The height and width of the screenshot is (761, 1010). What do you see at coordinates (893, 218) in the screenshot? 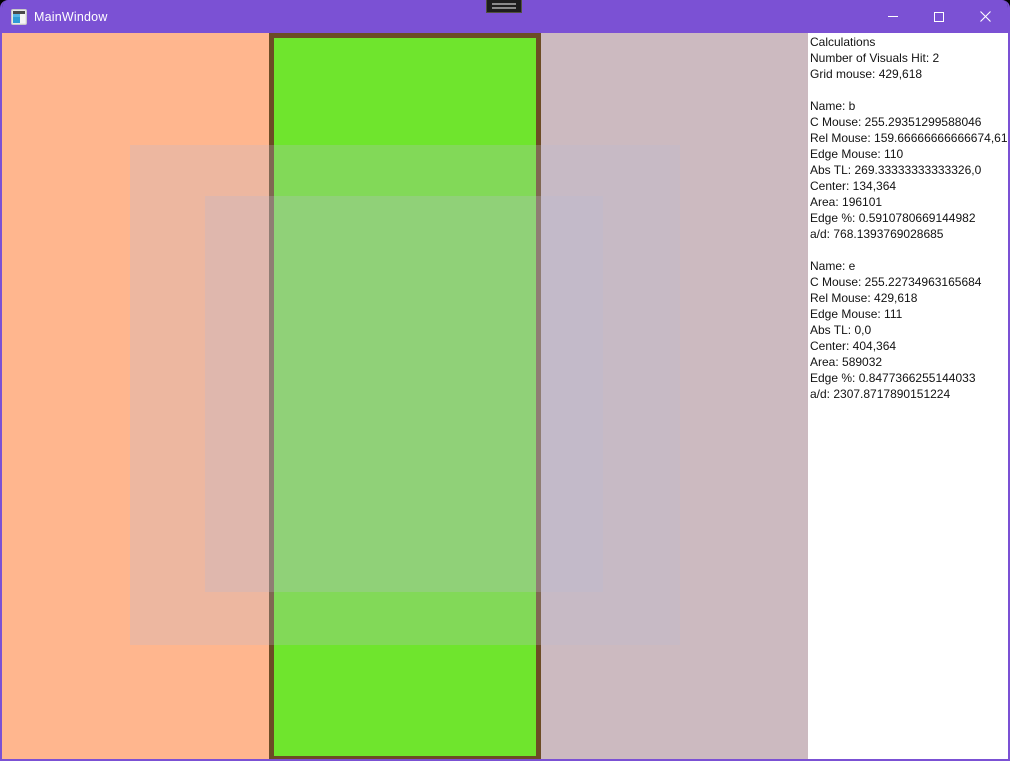
I see `visual-b-edge-pct: Edge %: 0.5910780669144982` at bounding box center [893, 218].